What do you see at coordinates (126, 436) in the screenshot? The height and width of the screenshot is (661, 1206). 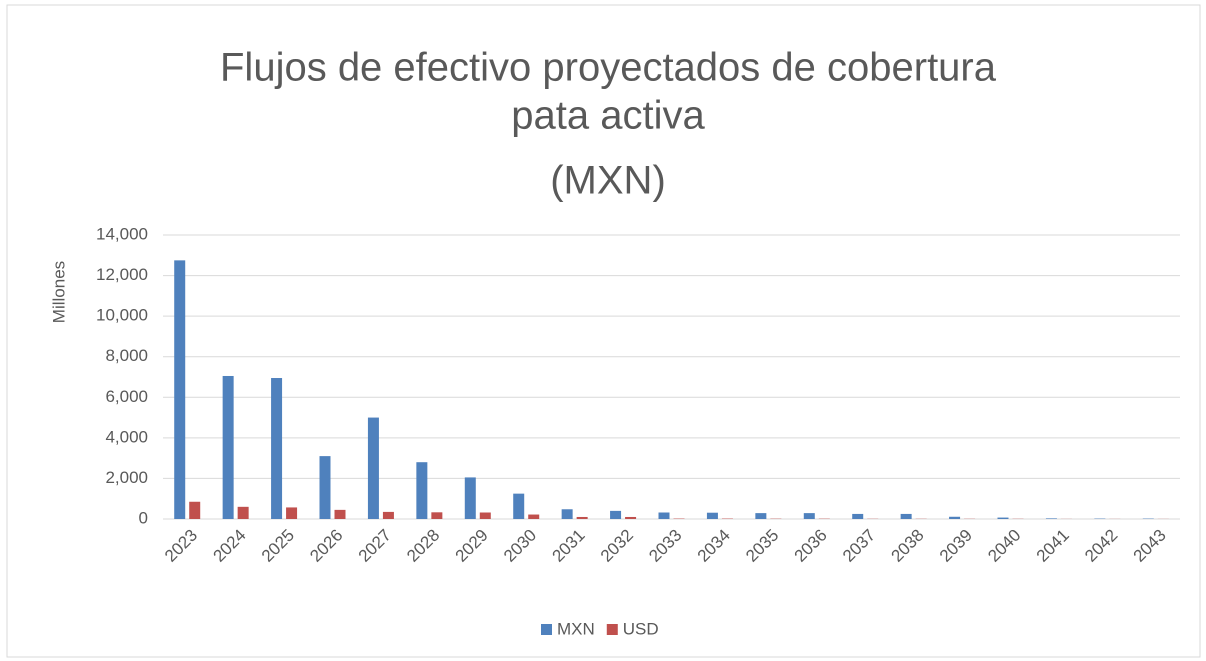 I see `y-tick-label: 4,000` at bounding box center [126, 436].